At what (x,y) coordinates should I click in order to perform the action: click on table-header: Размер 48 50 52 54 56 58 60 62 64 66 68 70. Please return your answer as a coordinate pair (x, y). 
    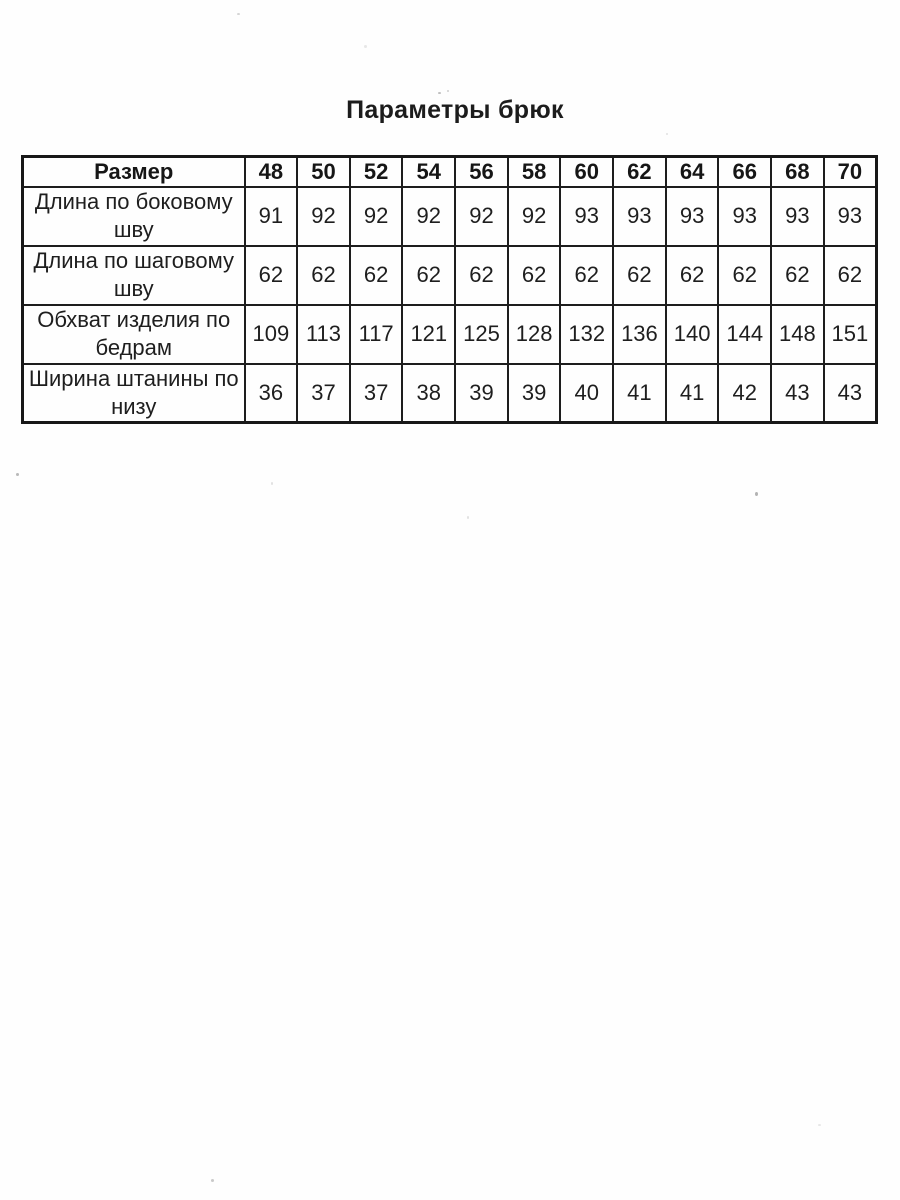
    Looking at the image, I should click on (449, 171).